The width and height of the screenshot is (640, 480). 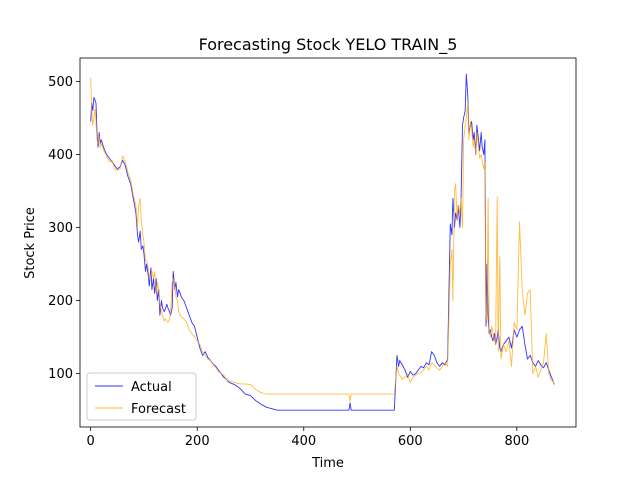 What do you see at coordinates (410, 441) in the screenshot?
I see `x-tick-label: 600` at bounding box center [410, 441].